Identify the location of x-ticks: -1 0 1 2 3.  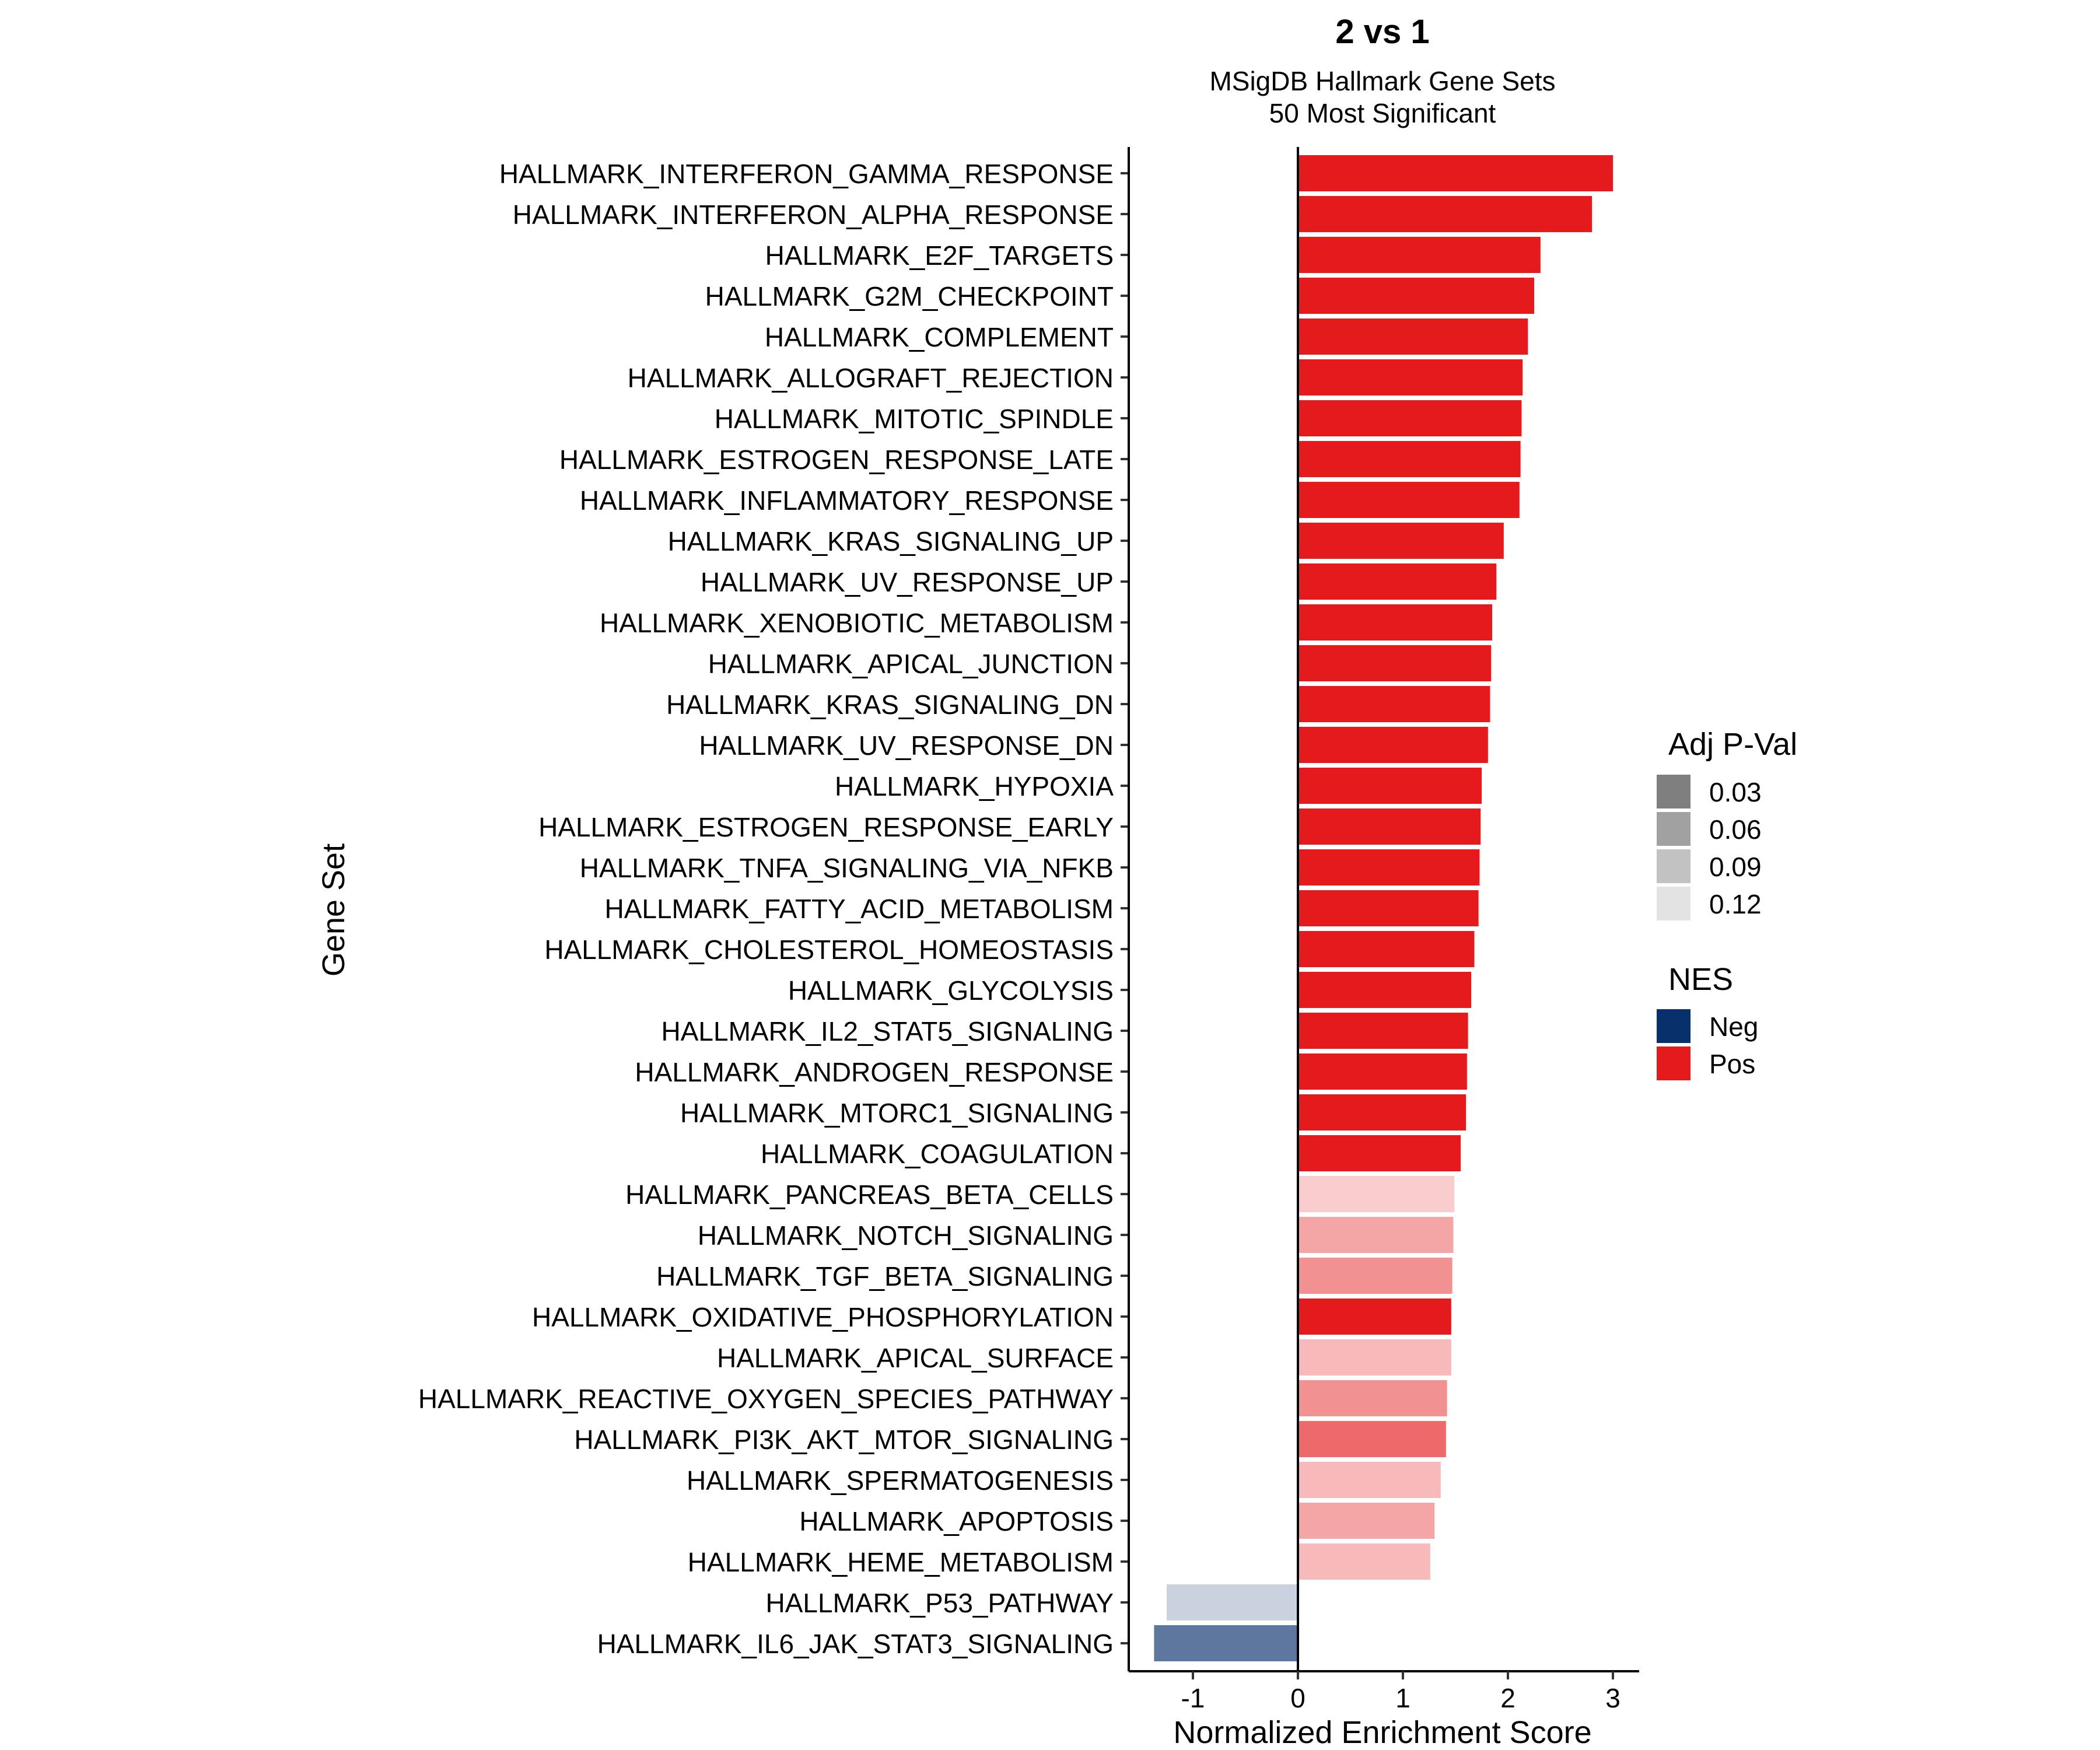
(1400, 1692).